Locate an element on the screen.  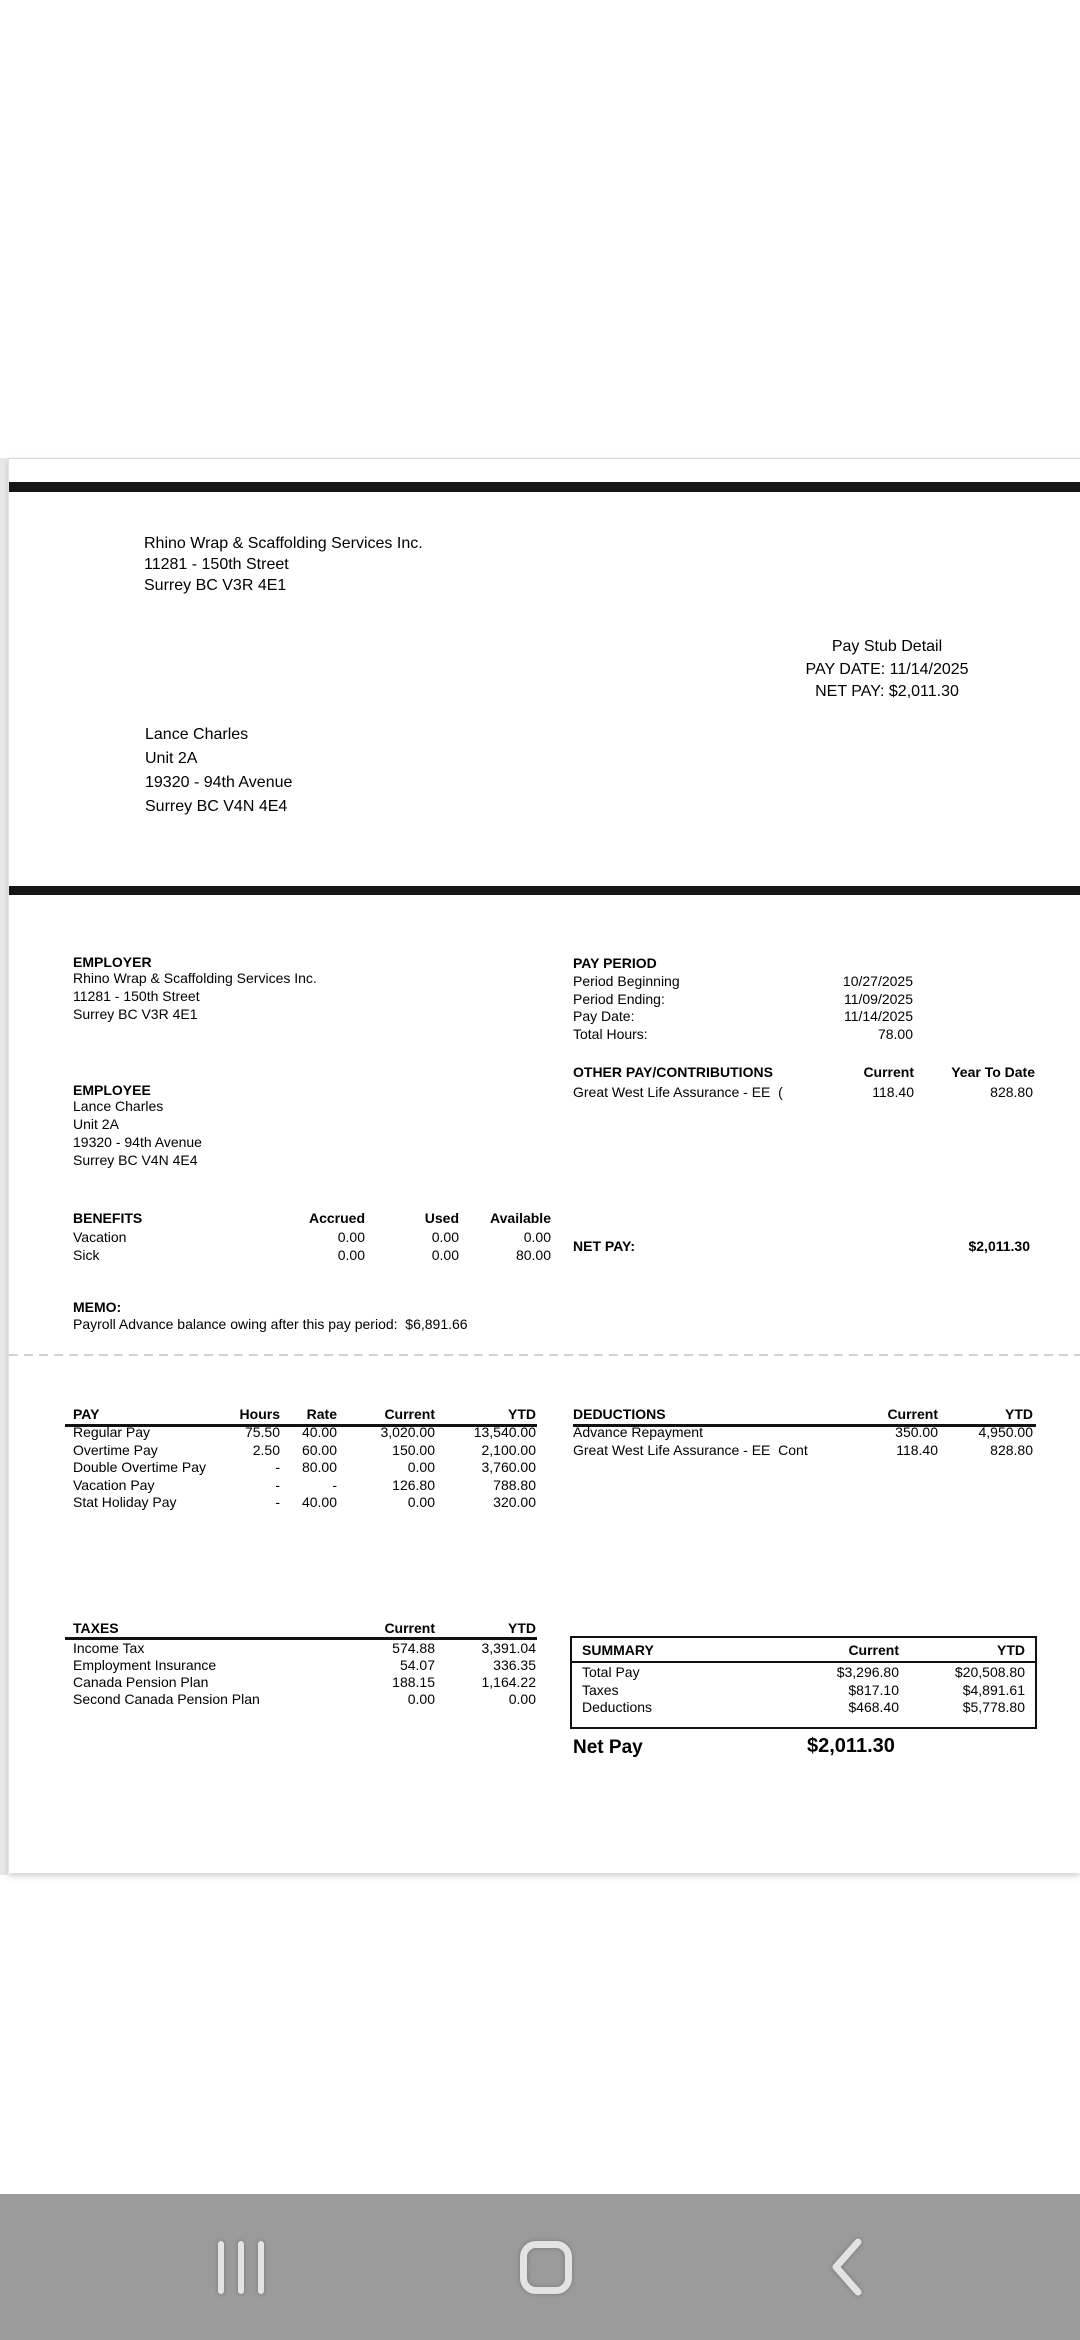
back-icon is located at coordinates (847, 2267).